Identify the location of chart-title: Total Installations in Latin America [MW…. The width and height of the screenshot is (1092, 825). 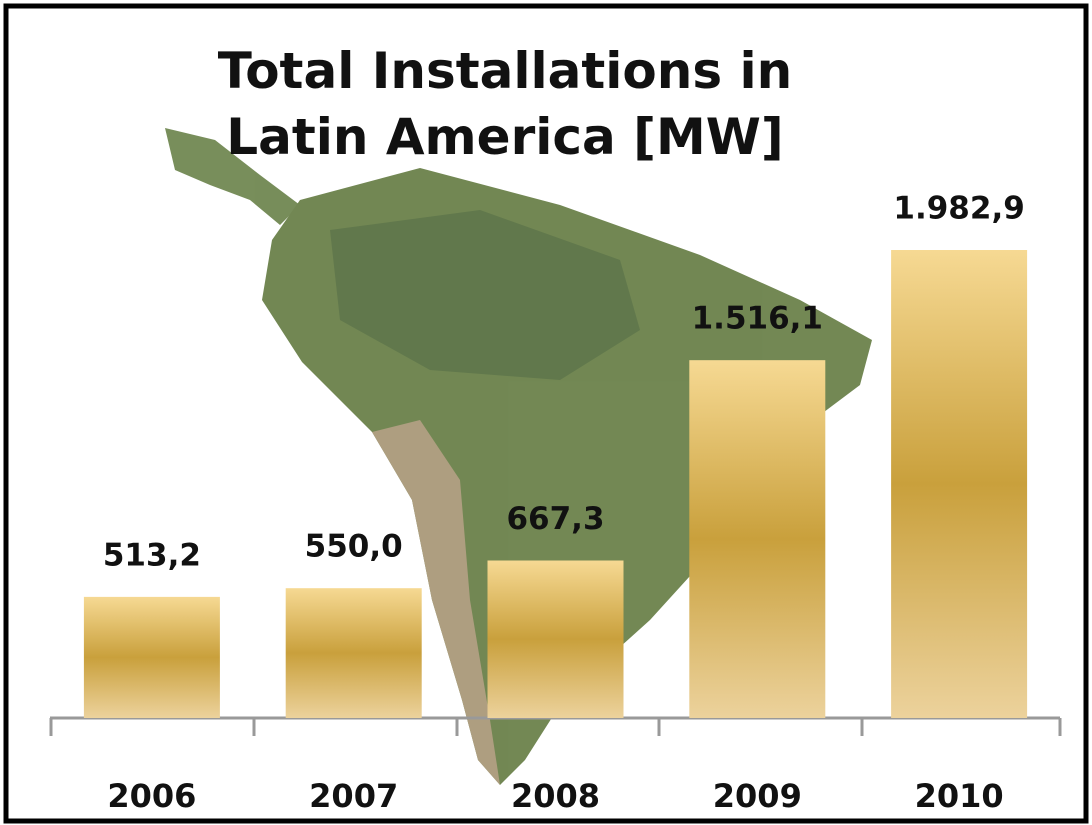
(505, 104).